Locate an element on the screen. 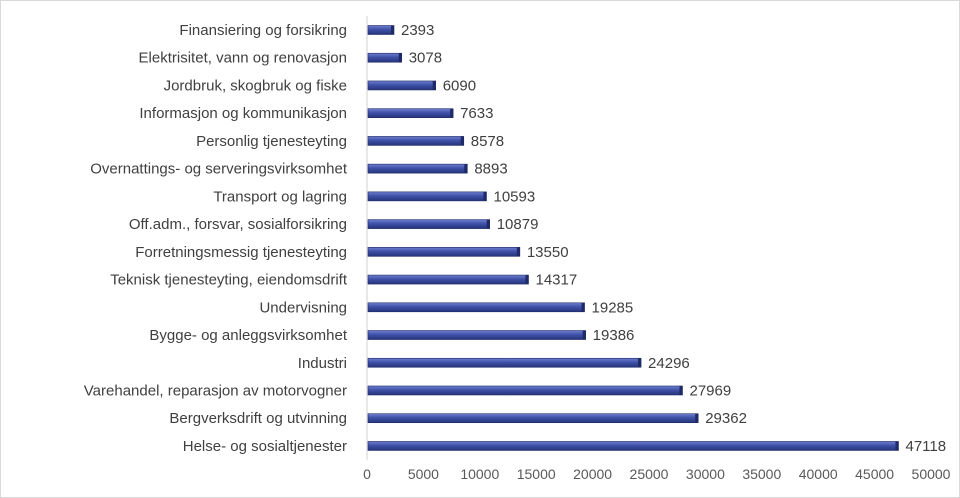 This screenshot has height=498, width=960. category-label: Teknisk tjenesteyting, eiendomsdrift is located at coordinates (229, 280).